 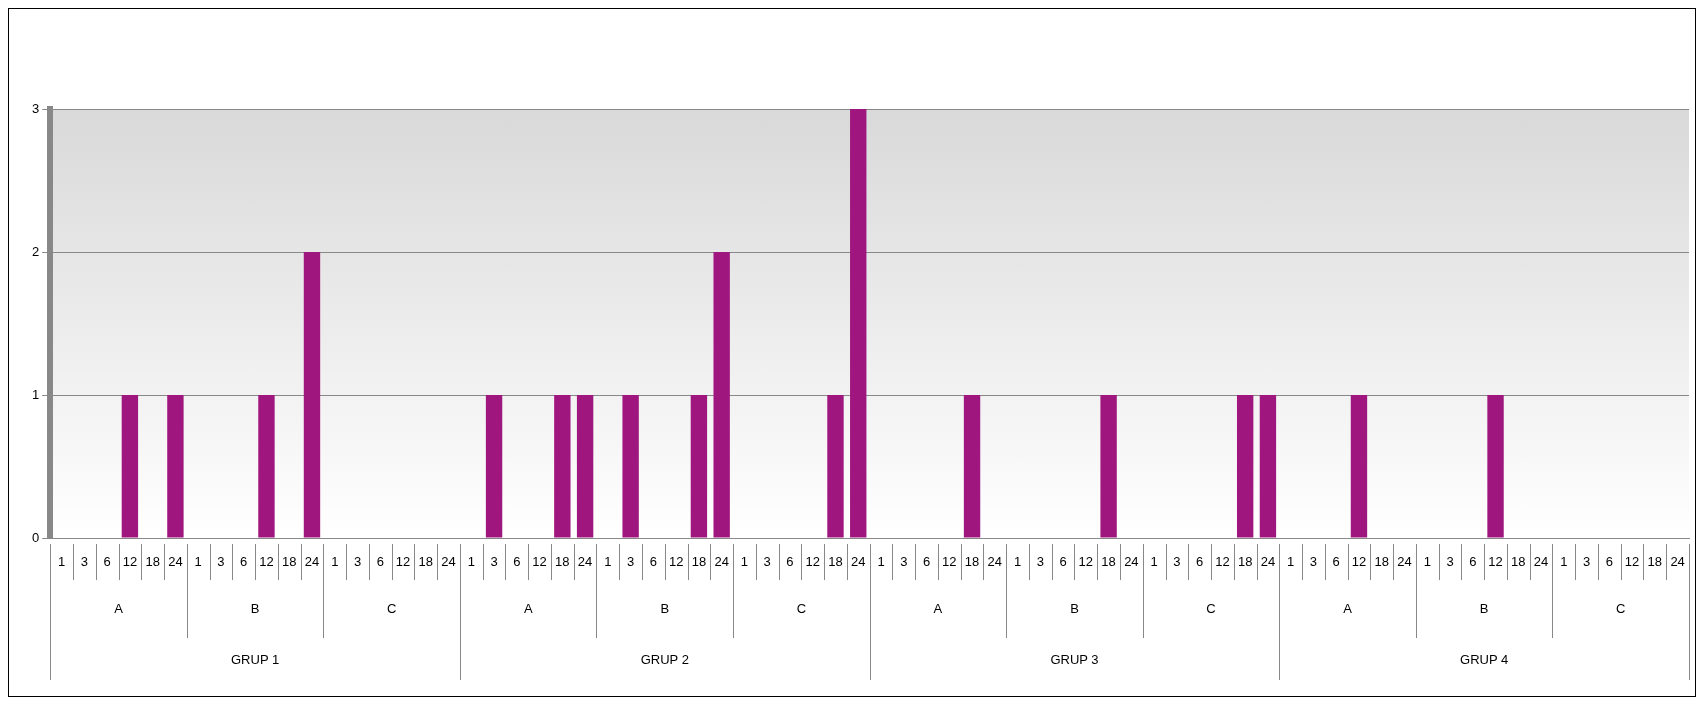 I want to click on y-tick-label: 1, so click(x=36, y=394).